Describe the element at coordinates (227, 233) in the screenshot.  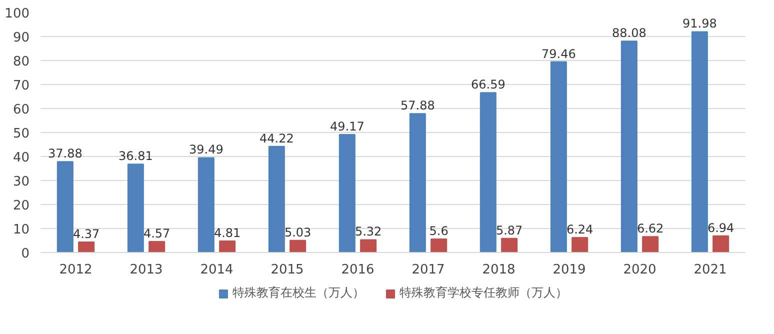
I see `data-label: 4.81` at that location.